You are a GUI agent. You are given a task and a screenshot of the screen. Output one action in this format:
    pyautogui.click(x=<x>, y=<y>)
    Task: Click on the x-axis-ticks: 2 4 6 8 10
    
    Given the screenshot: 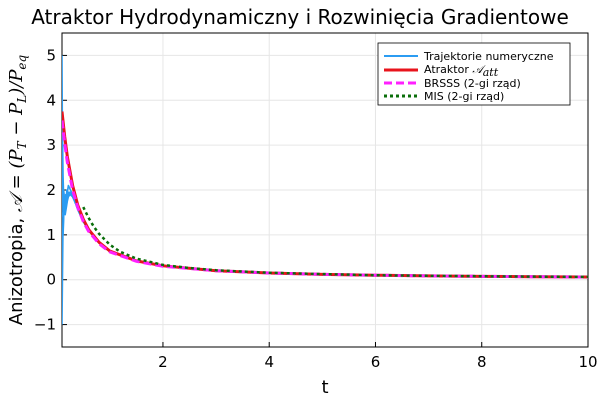 What is the action you would take?
    pyautogui.click(x=378, y=356)
    